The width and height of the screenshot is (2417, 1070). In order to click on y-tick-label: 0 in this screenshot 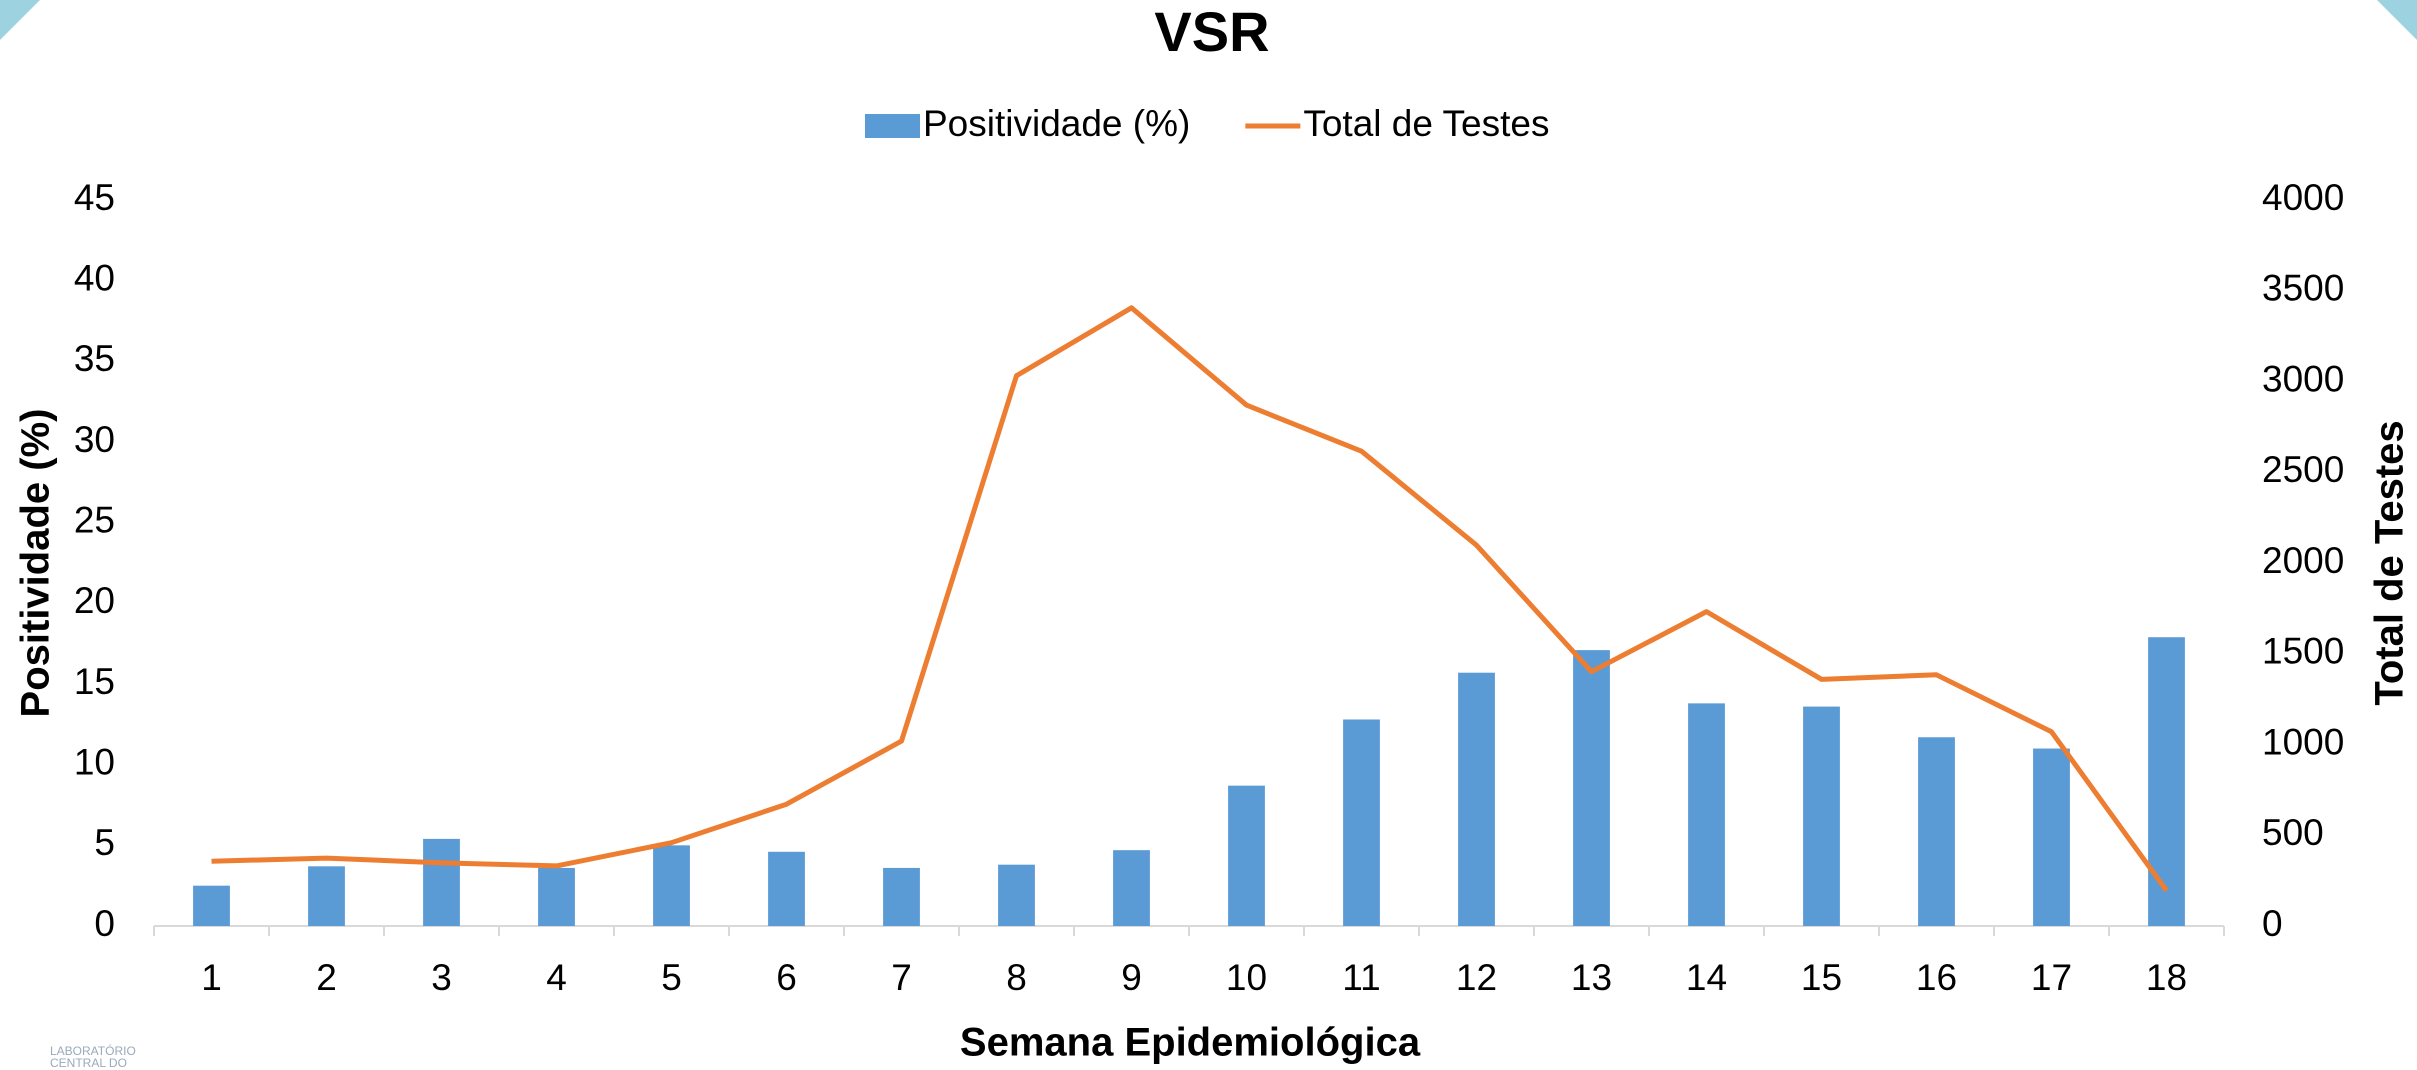, I will do `click(104, 923)`.